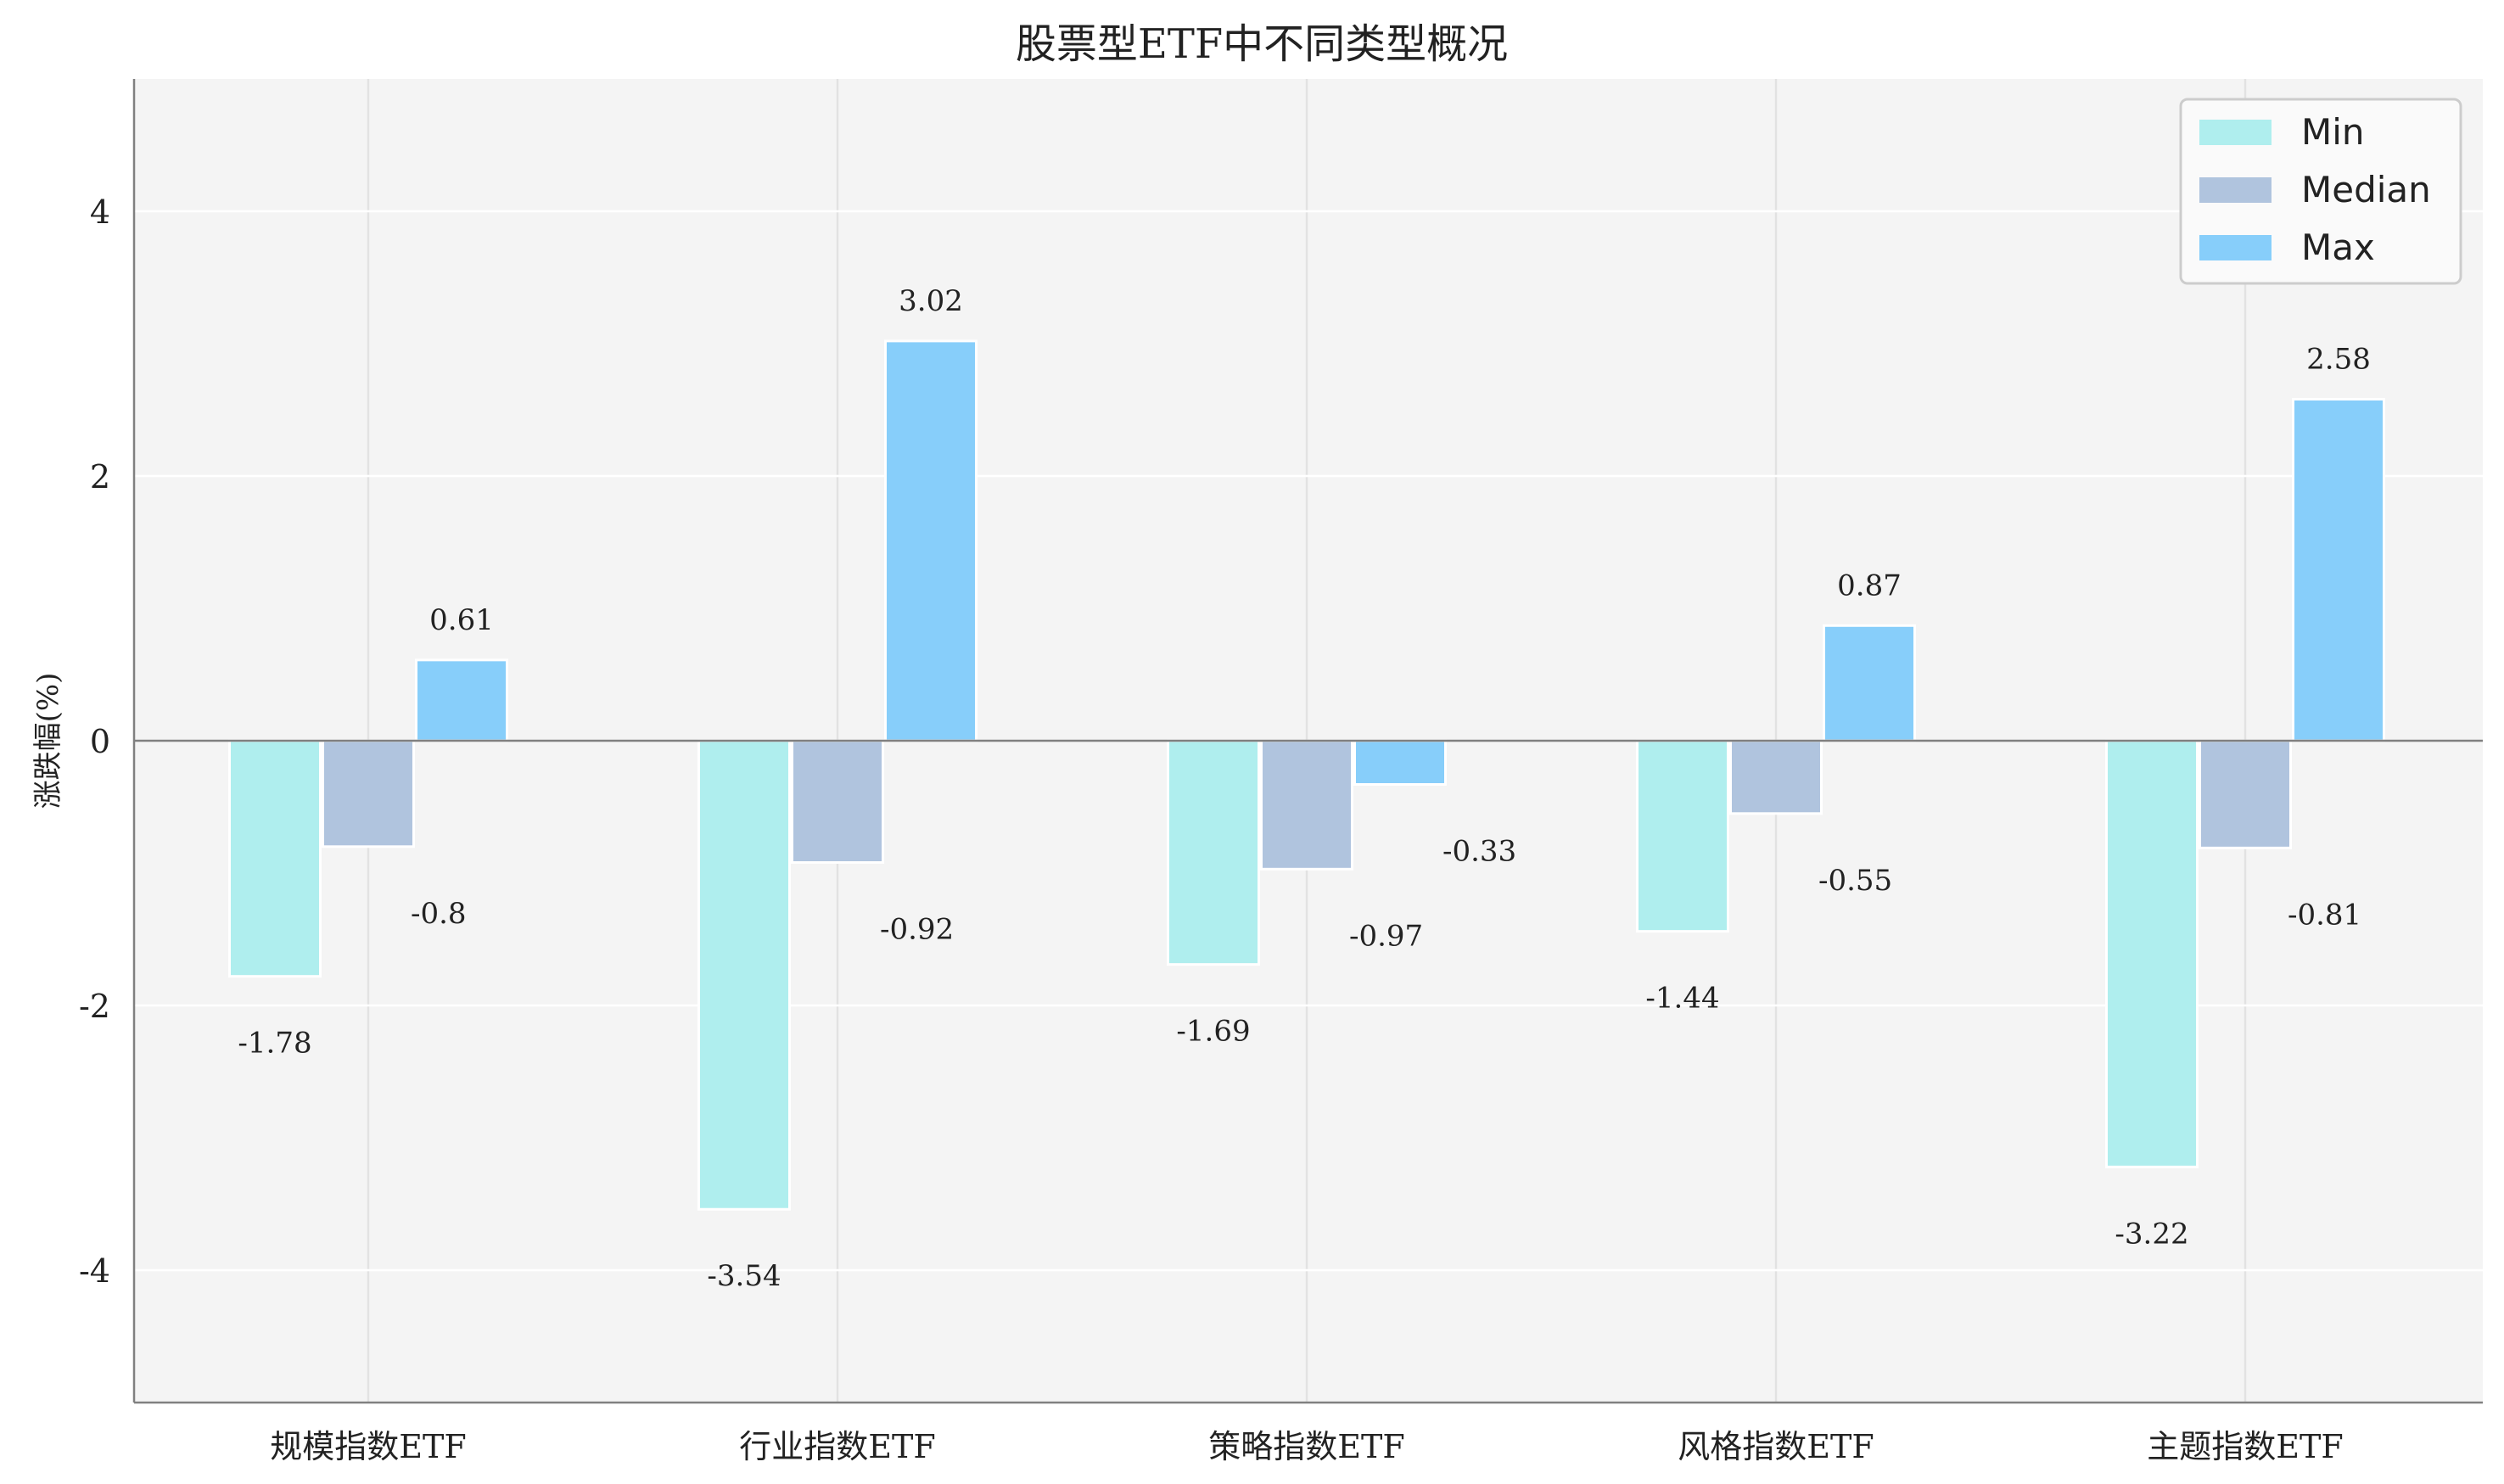 The width and height of the screenshot is (2504, 1484). Describe the element at coordinates (917, 930) in the screenshot. I see `data-label: -0.92` at that location.